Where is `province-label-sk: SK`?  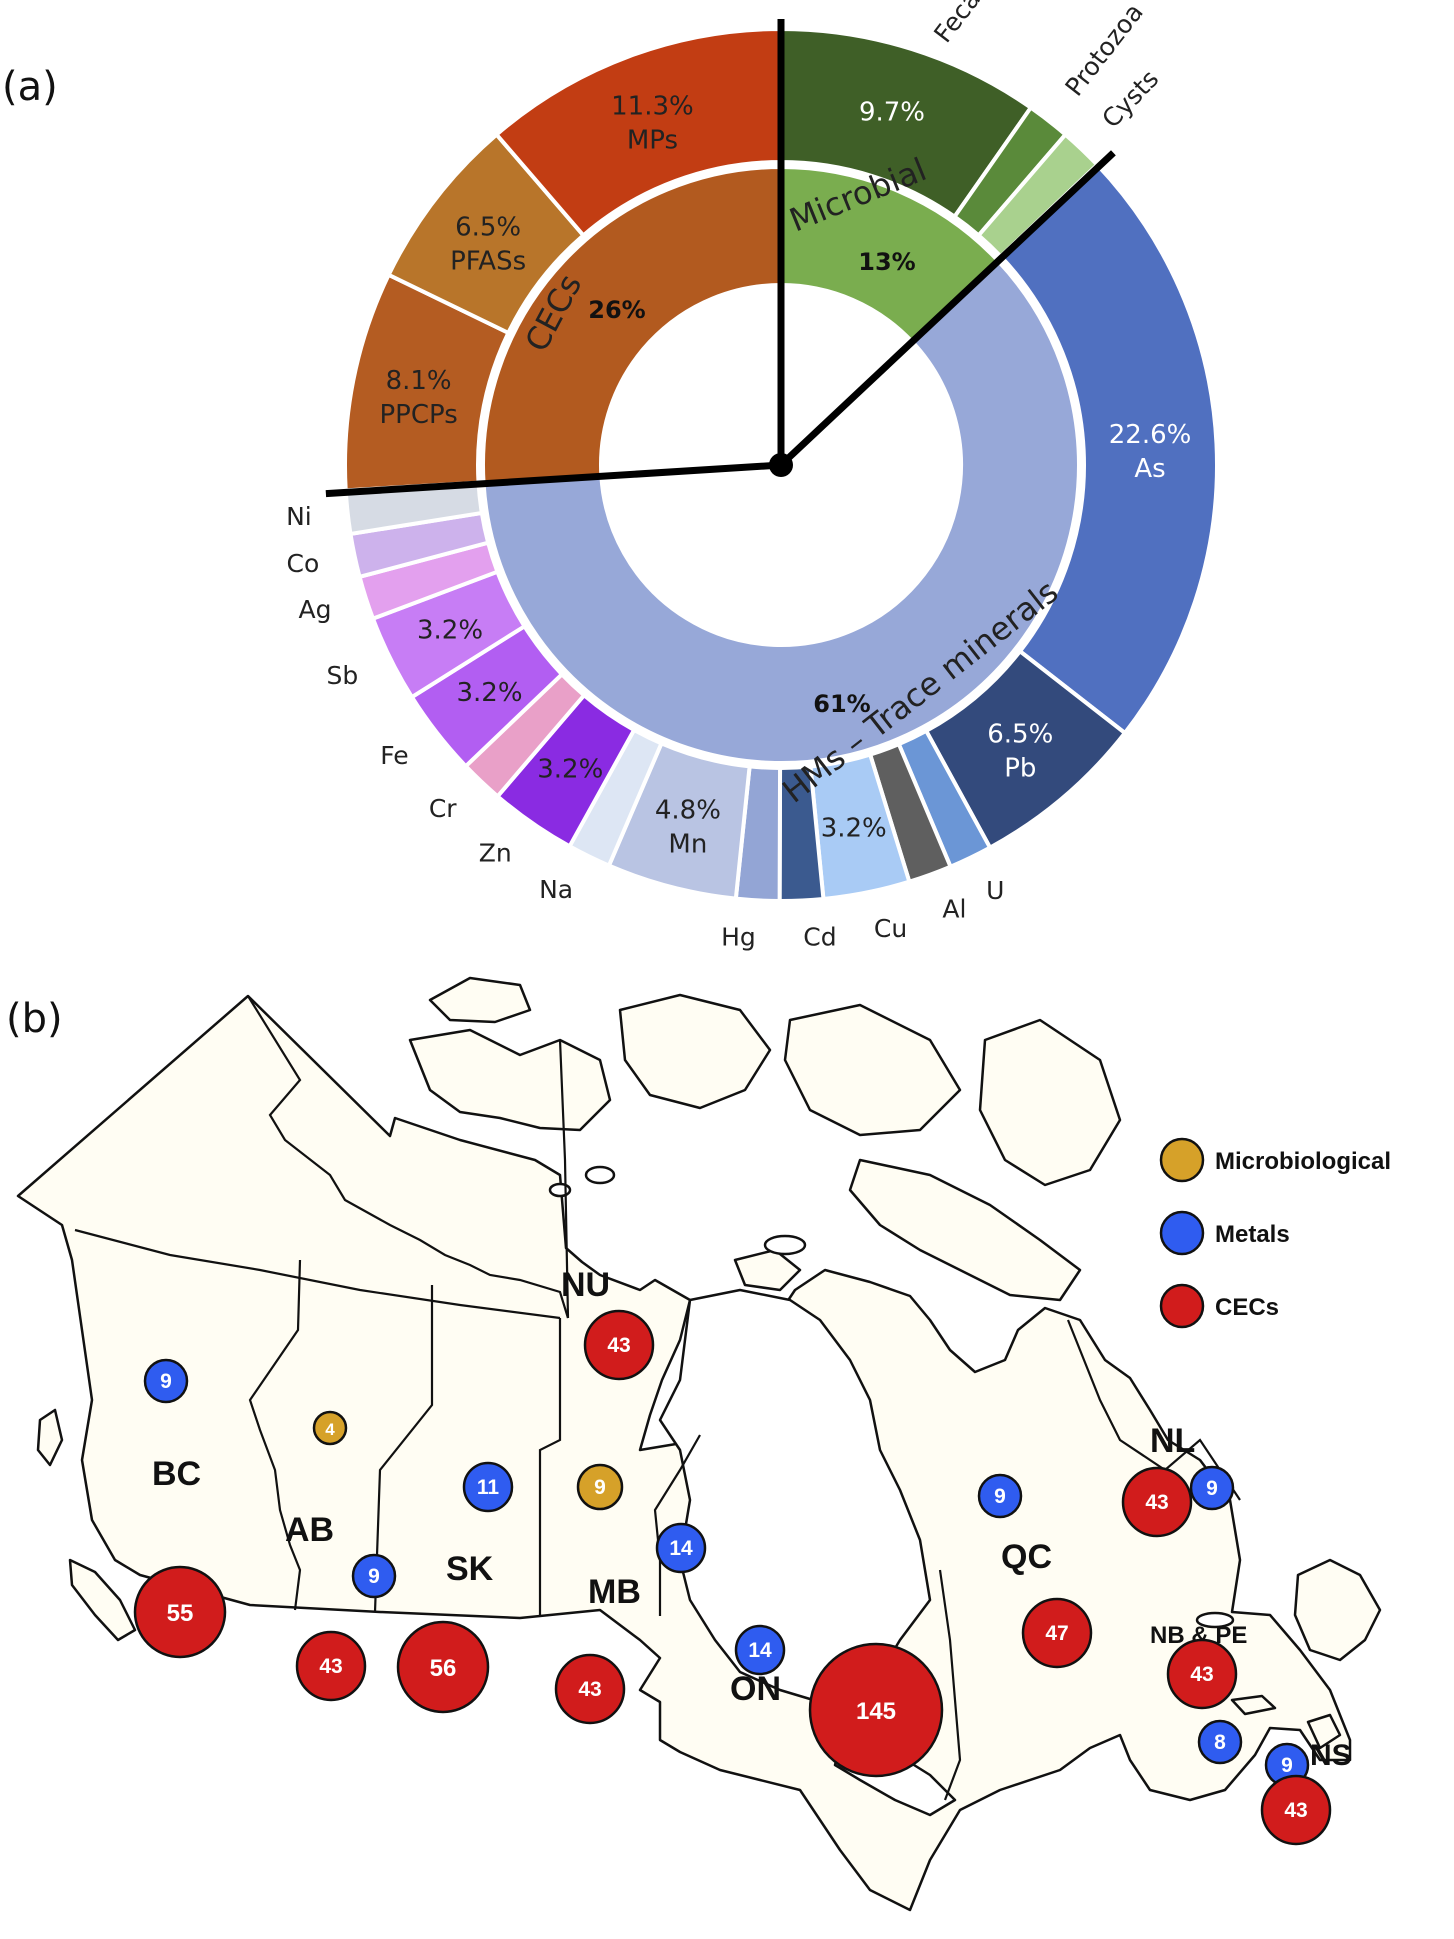 province-label-sk: SK is located at coordinates (470, 1569).